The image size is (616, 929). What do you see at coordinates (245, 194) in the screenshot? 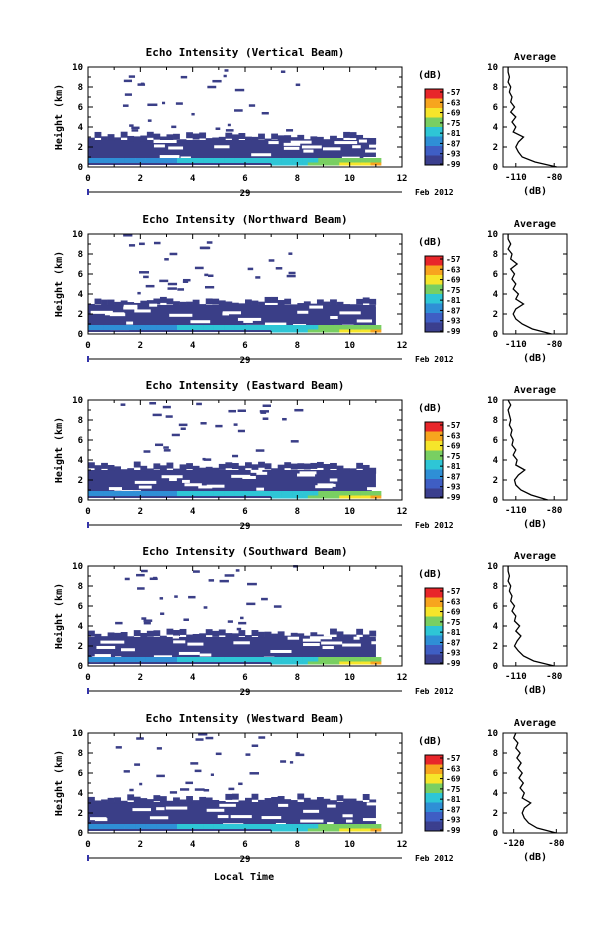
I see `date-day-label: 29` at bounding box center [245, 194].